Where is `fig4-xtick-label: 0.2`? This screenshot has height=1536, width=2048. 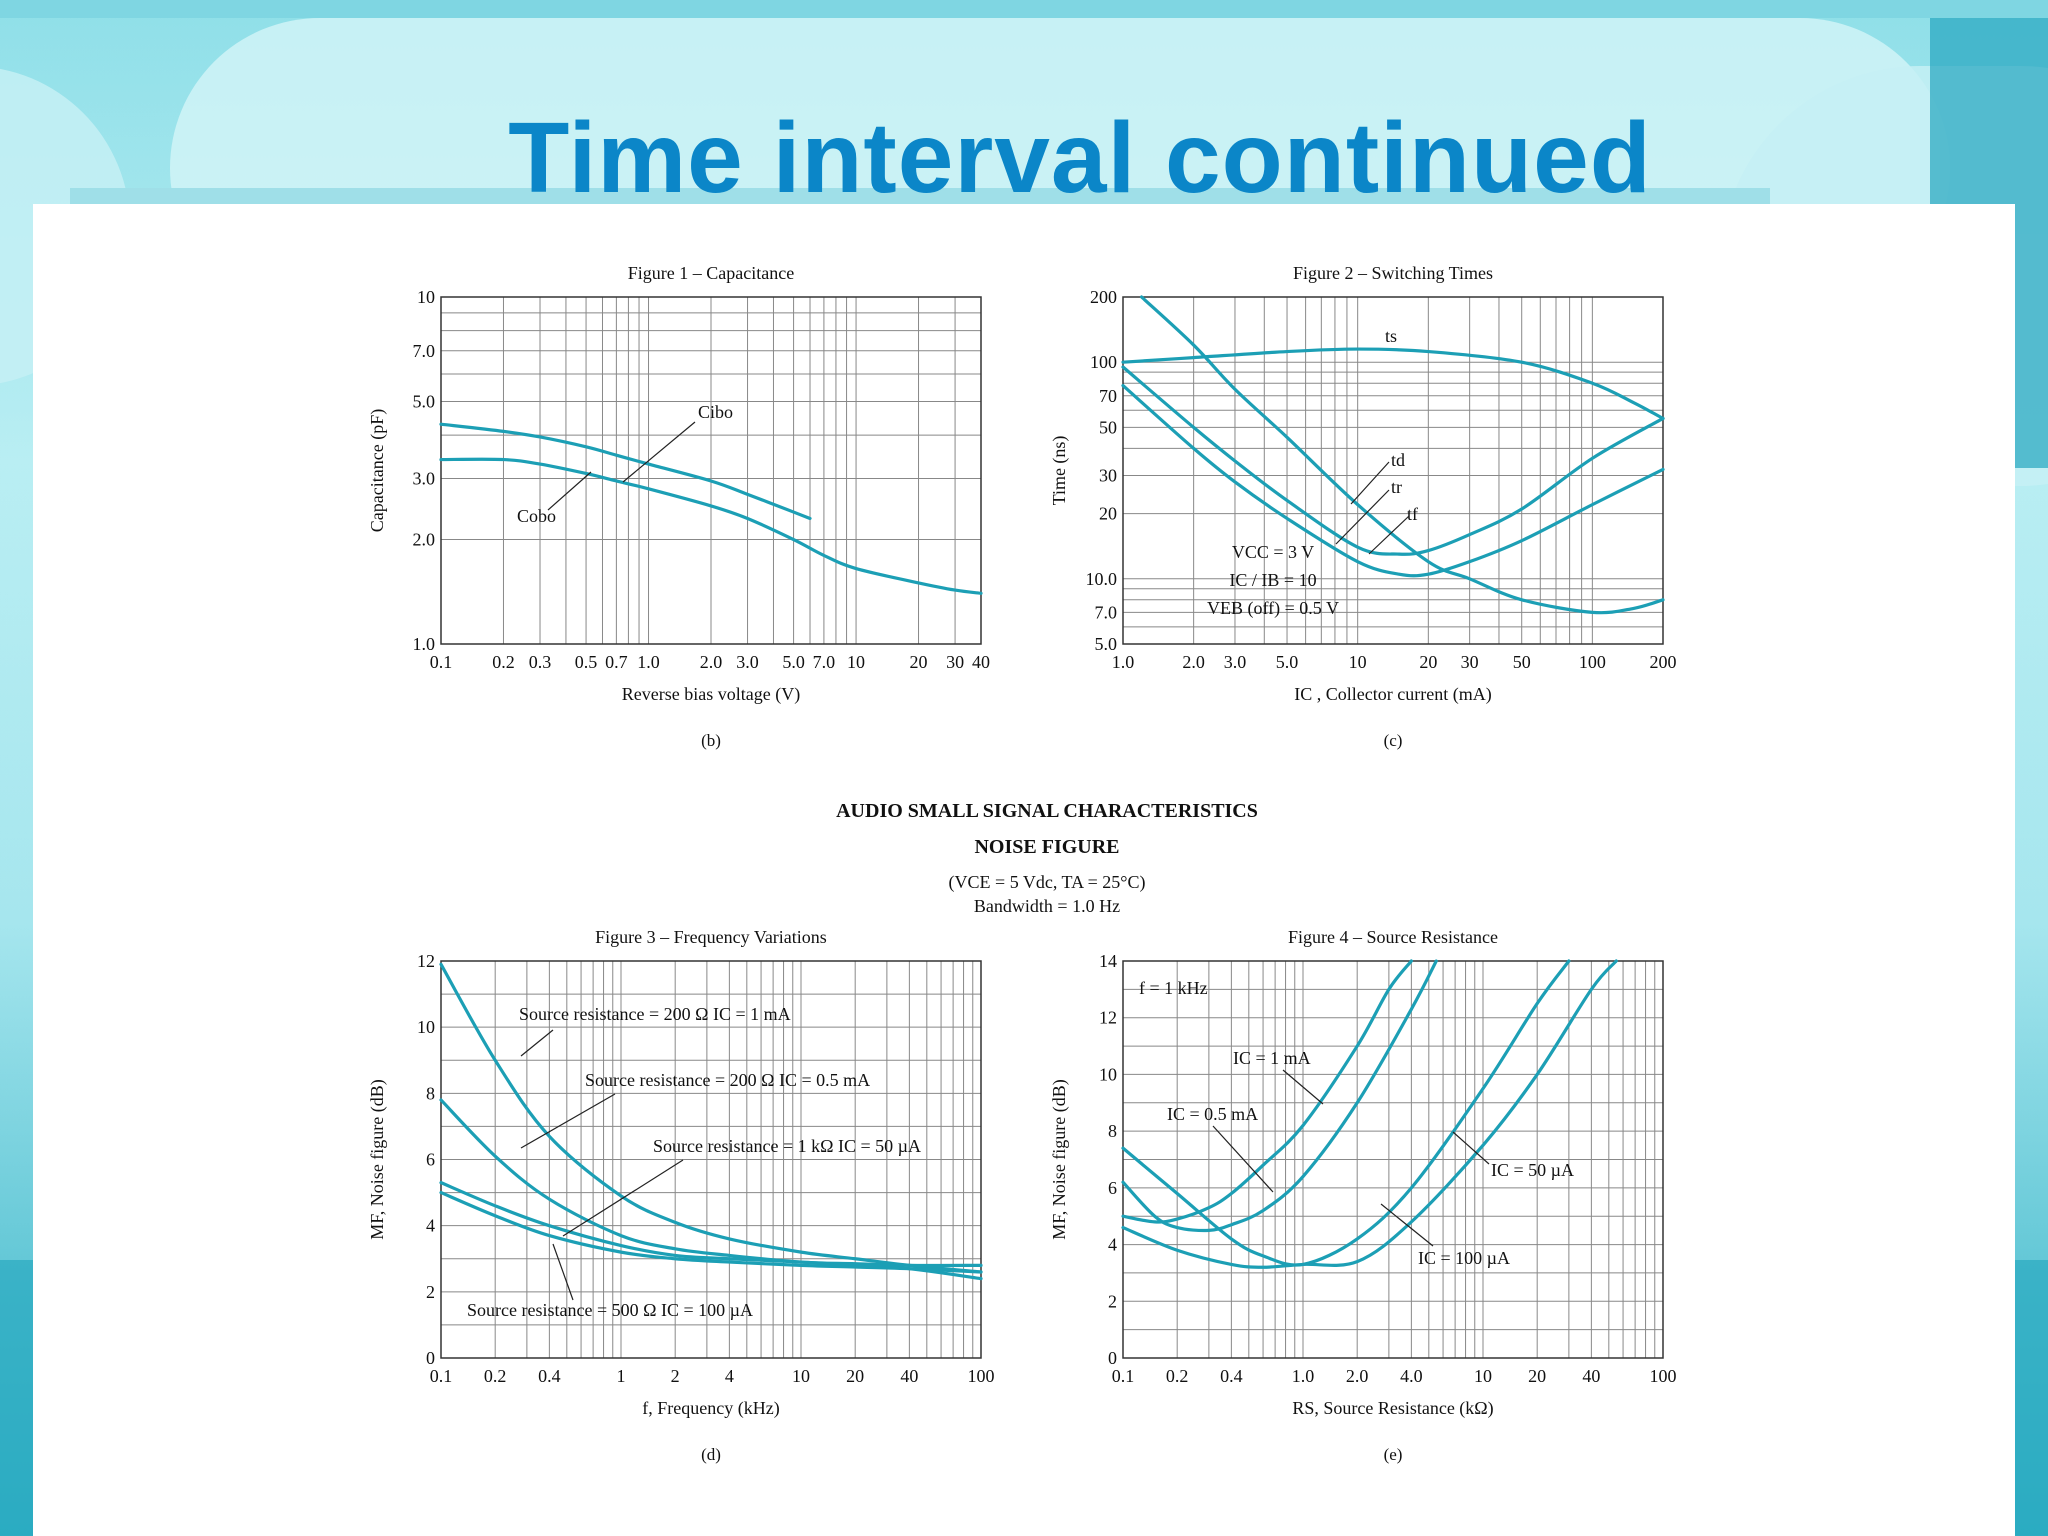
fig4-xtick-label: 0.2 is located at coordinates (1177, 1376).